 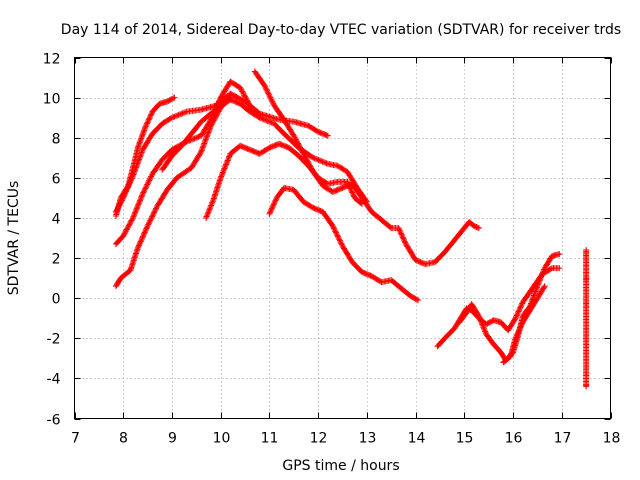 What do you see at coordinates (56, 260) in the screenshot?
I see `y-tick-label: 2` at bounding box center [56, 260].